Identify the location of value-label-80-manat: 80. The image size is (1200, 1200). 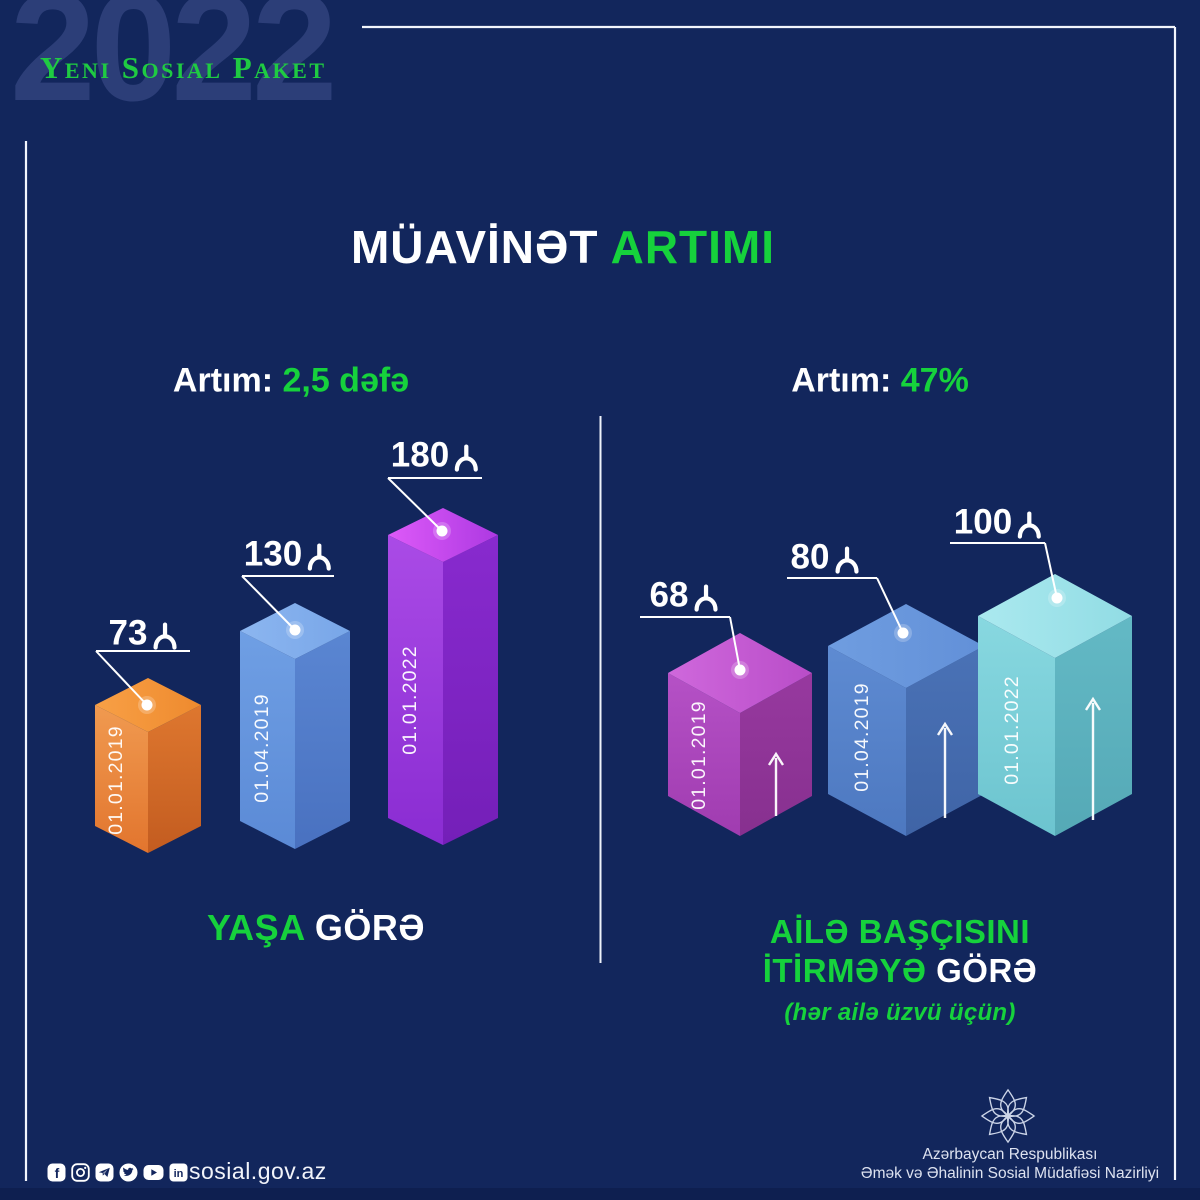
(825, 557).